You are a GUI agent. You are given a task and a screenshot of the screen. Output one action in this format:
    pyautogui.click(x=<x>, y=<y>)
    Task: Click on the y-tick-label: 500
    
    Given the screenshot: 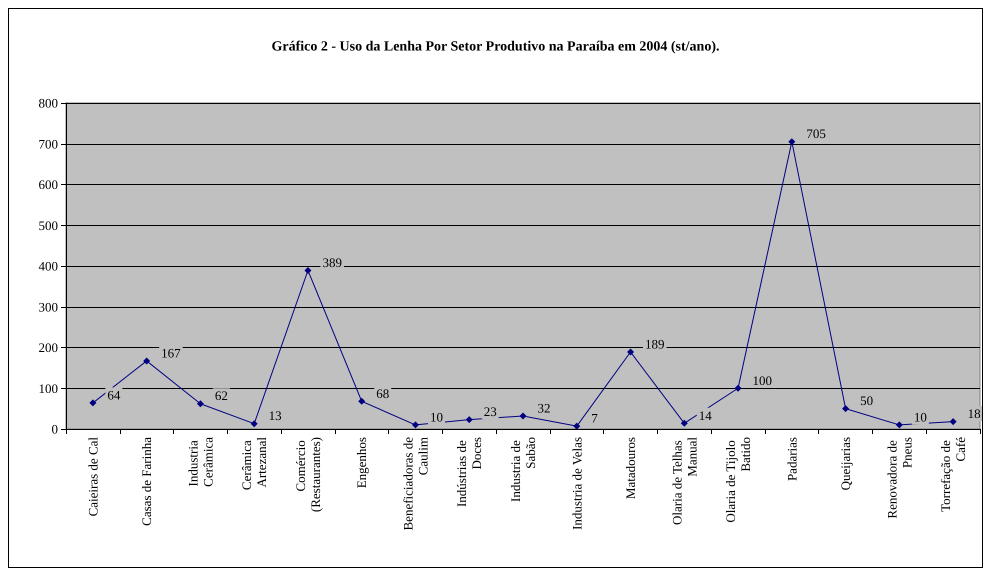 What is the action you would take?
    pyautogui.click(x=48, y=225)
    